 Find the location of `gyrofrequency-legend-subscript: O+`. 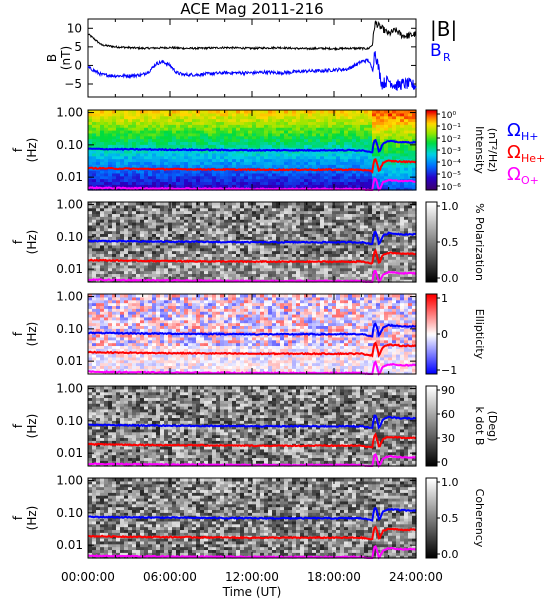

gyrofrequency-legend-subscript: O+ is located at coordinates (530, 180).